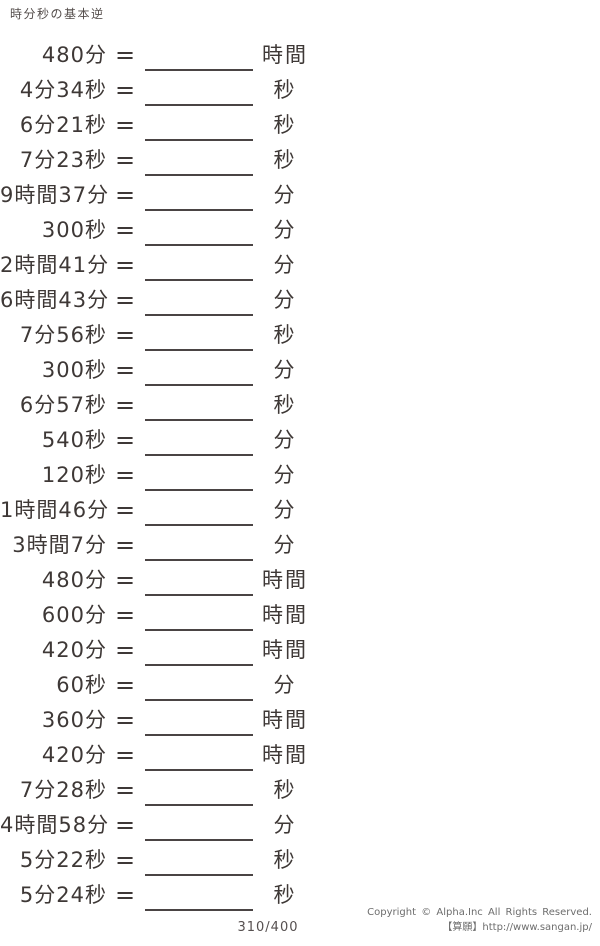 This screenshot has height=946, width=600. I want to click on copyright-line2: 【算願】http://www.sangan.jp/, so click(517, 927).